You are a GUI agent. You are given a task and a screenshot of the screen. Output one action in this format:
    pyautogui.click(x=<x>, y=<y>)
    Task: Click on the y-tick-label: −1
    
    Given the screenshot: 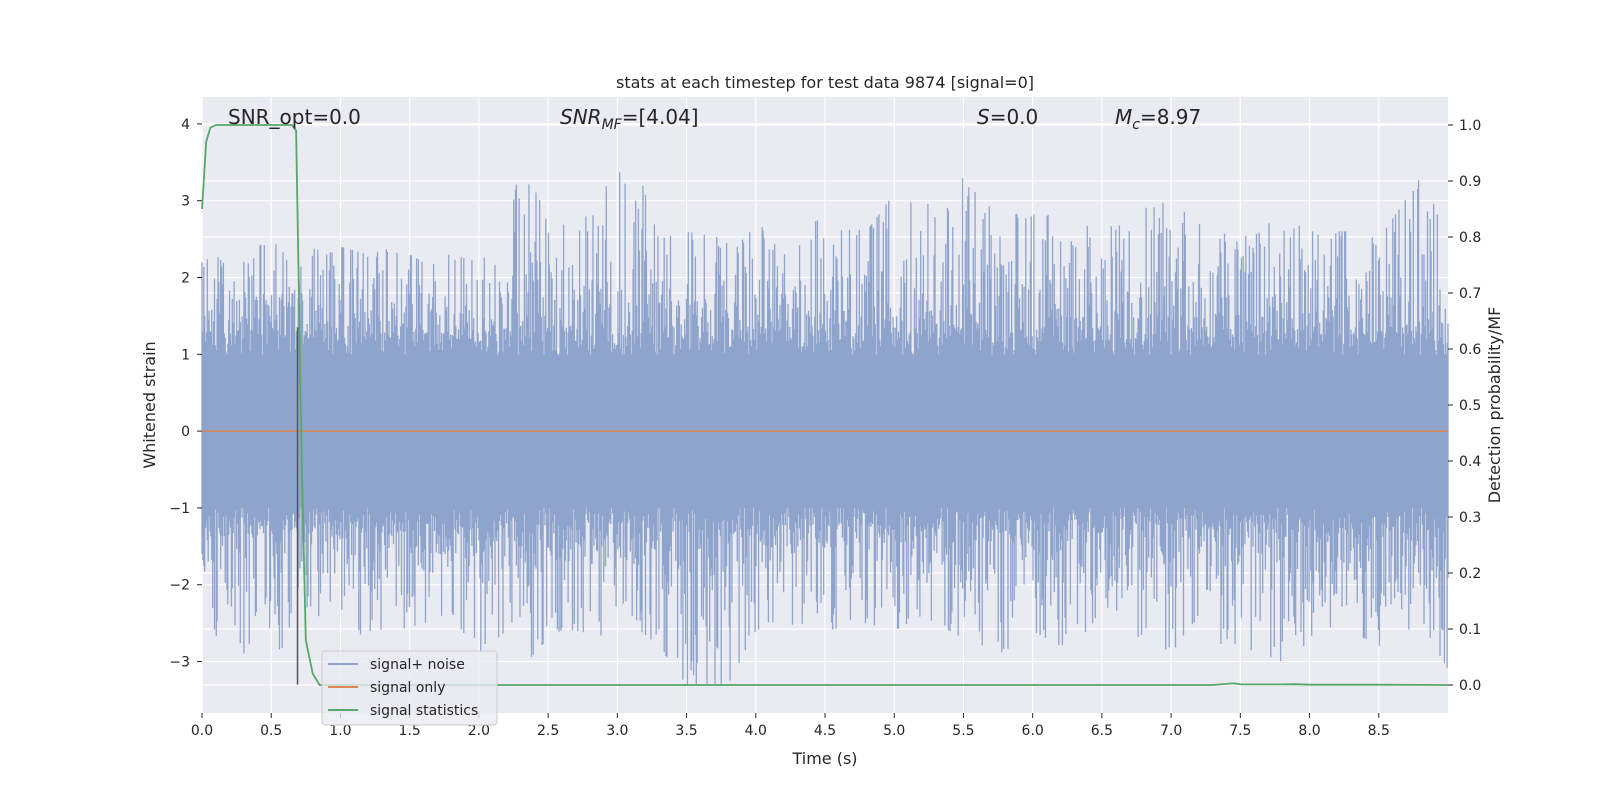 What is the action you would take?
    pyautogui.click(x=179, y=509)
    